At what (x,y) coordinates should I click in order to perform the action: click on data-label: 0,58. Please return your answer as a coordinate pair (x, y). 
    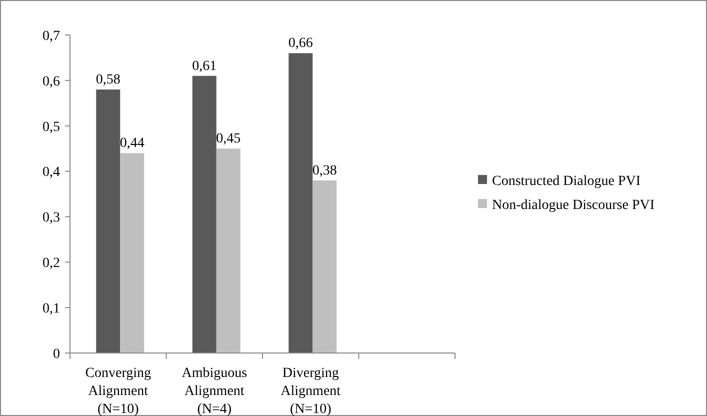
    Looking at the image, I should click on (108, 80).